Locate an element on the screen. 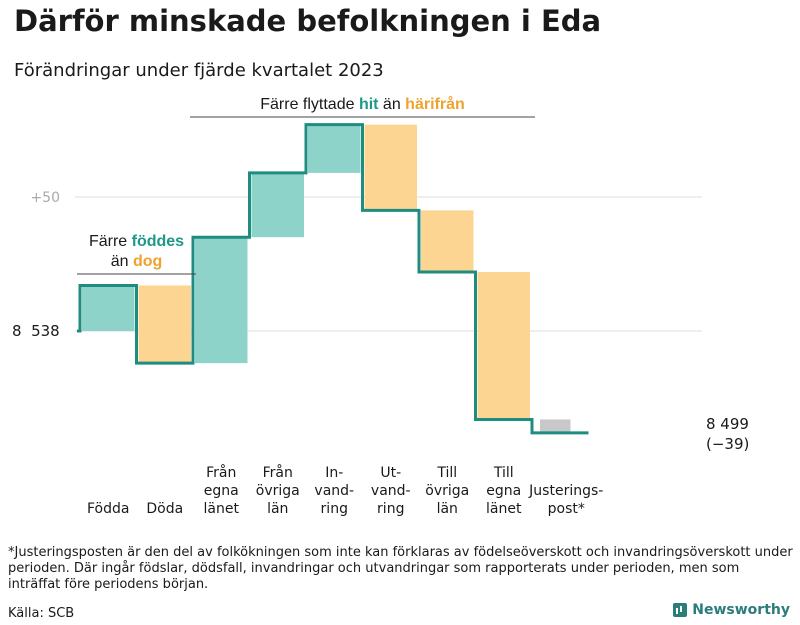 The width and height of the screenshot is (800, 625). category-label-5: Ut-vand-ring is located at coordinates (391, 491).